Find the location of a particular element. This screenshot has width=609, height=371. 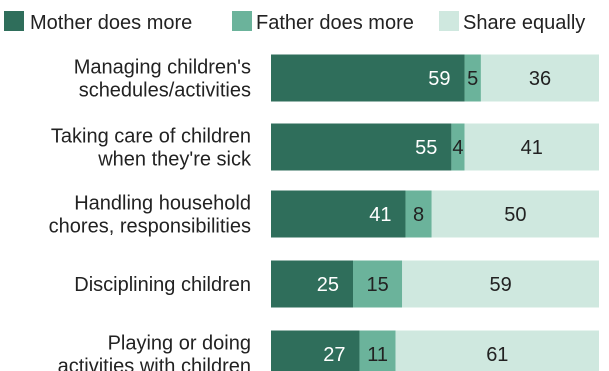

value-label-3-3: 50 is located at coordinates (515, 215).